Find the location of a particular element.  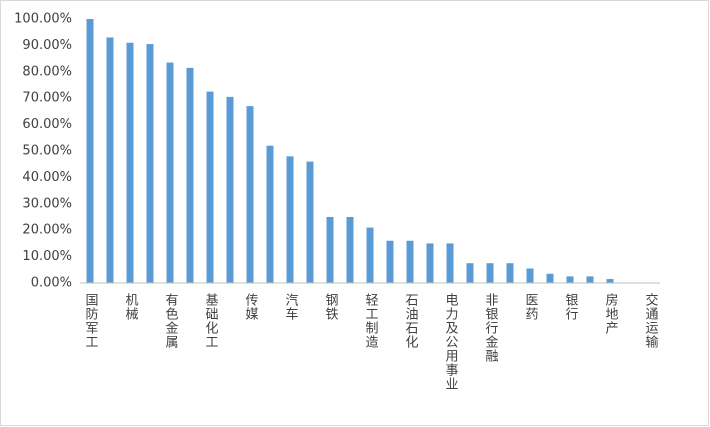

x-tick-label: 房地产 is located at coordinates (611, 313).